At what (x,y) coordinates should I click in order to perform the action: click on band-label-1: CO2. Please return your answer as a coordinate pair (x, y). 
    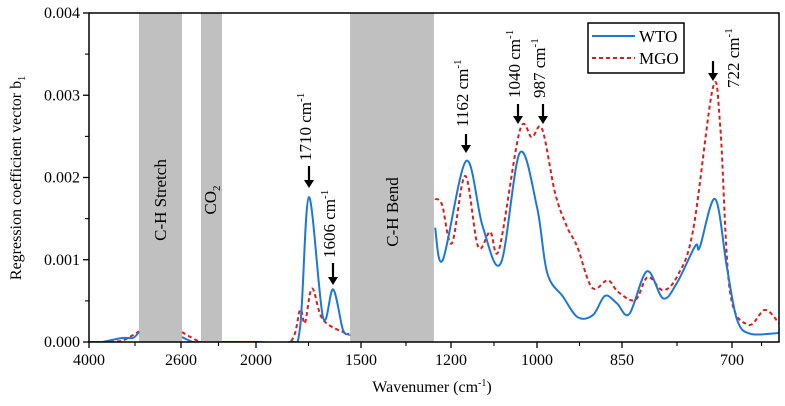
    Looking at the image, I should click on (212, 199).